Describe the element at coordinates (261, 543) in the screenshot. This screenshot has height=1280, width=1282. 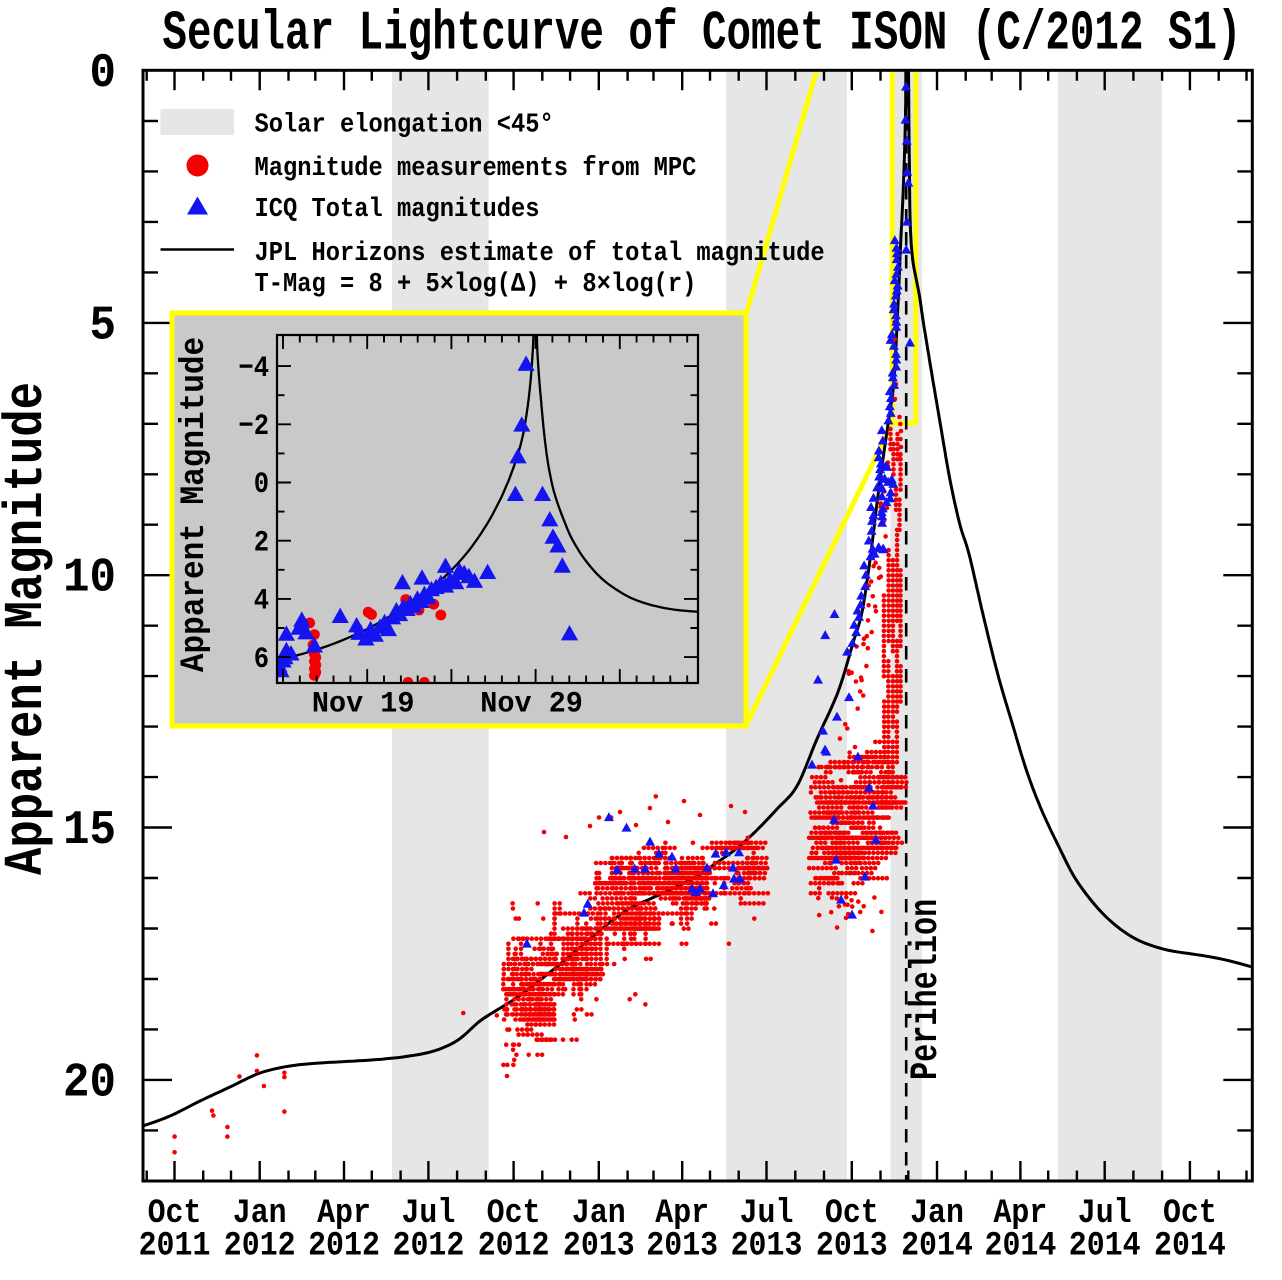
I see `svg-text: 2` at that location.